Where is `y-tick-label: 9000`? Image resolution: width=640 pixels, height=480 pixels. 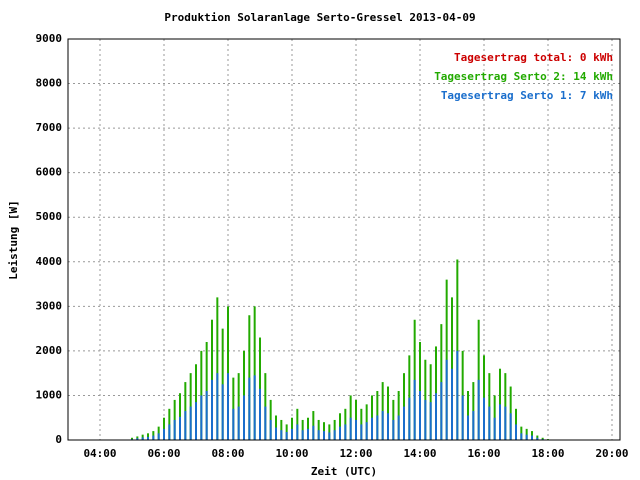
y-tick-label: 9000 is located at coordinates (49, 38).